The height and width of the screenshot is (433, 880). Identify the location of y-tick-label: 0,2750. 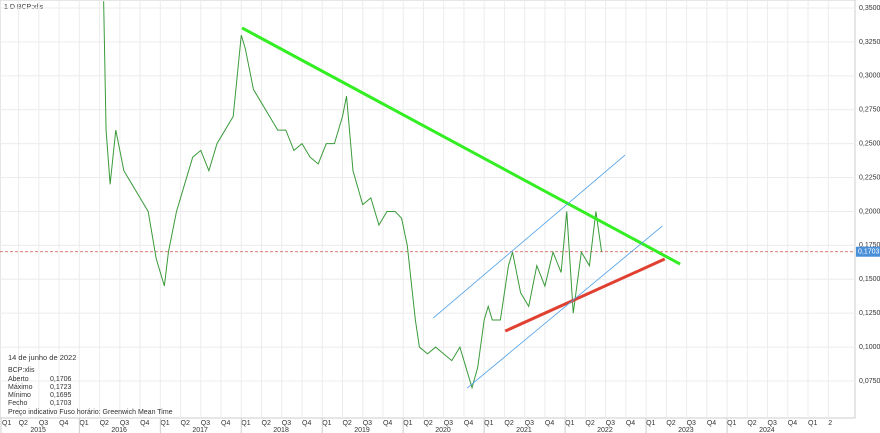
(869, 110).